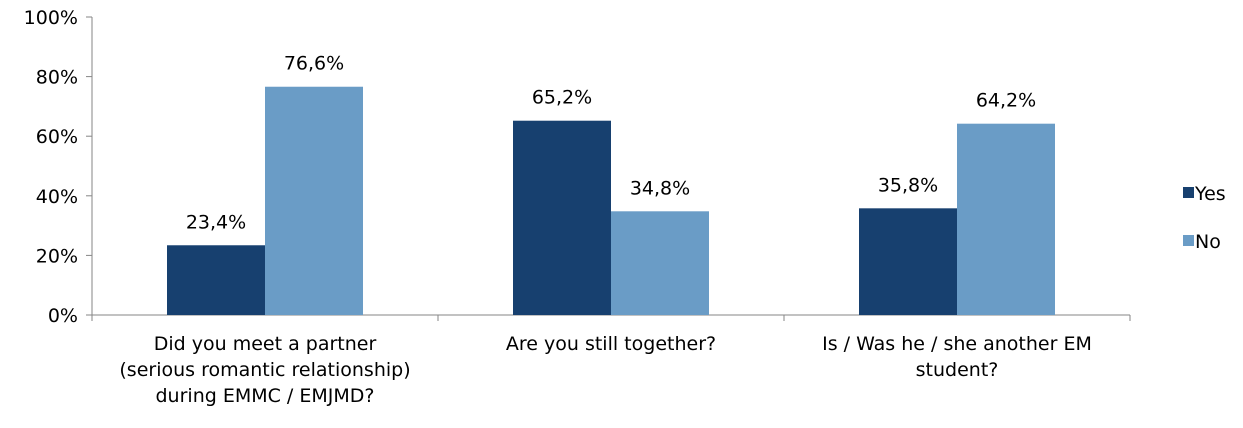 This screenshot has width=1243, height=428. I want to click on legend-label-no: No, so click(1208, 242).